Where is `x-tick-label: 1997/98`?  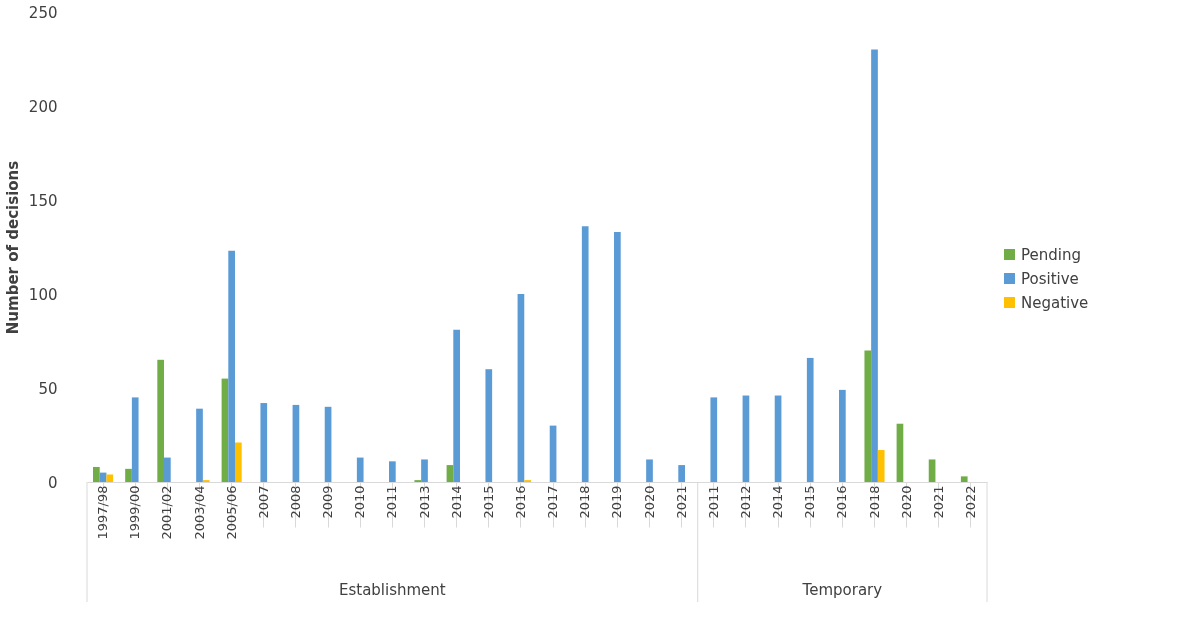 x-tick-label: 1997/98 is located at coordinates (103, 512).